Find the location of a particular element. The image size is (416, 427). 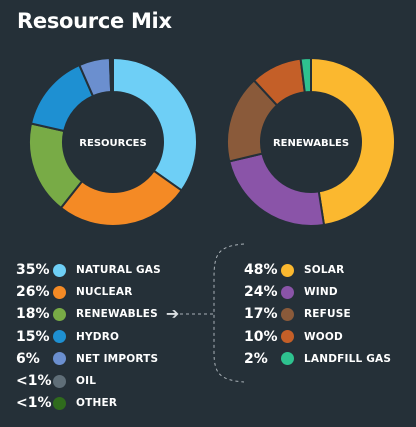

chart-title: Resource Mix is located at coordinates (94, 21).